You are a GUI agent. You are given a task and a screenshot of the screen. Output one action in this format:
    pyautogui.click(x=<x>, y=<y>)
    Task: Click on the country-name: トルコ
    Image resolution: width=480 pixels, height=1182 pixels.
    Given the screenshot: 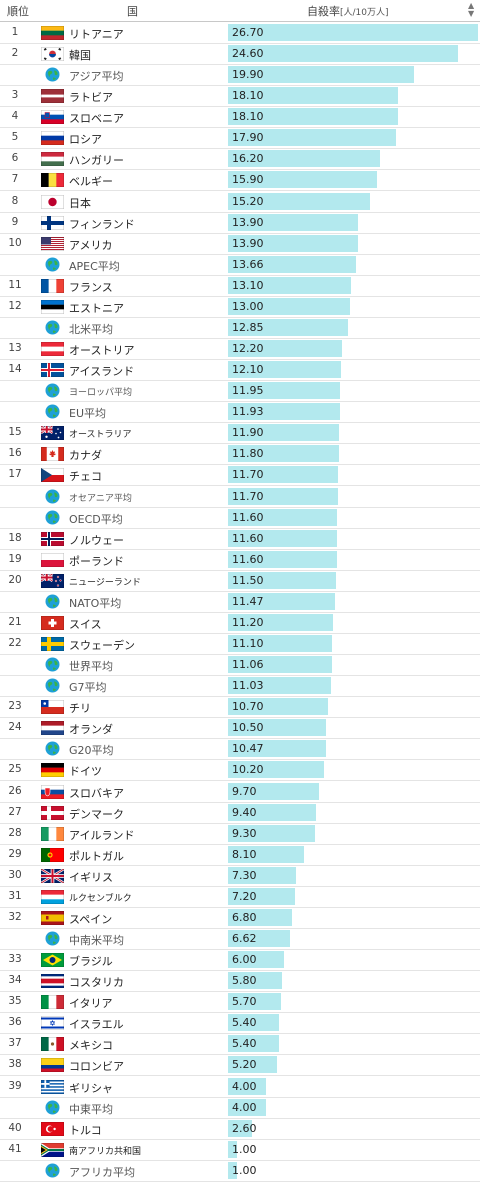 What is the action you would take?
    pyautogui.click(x=85, y=1130)
    